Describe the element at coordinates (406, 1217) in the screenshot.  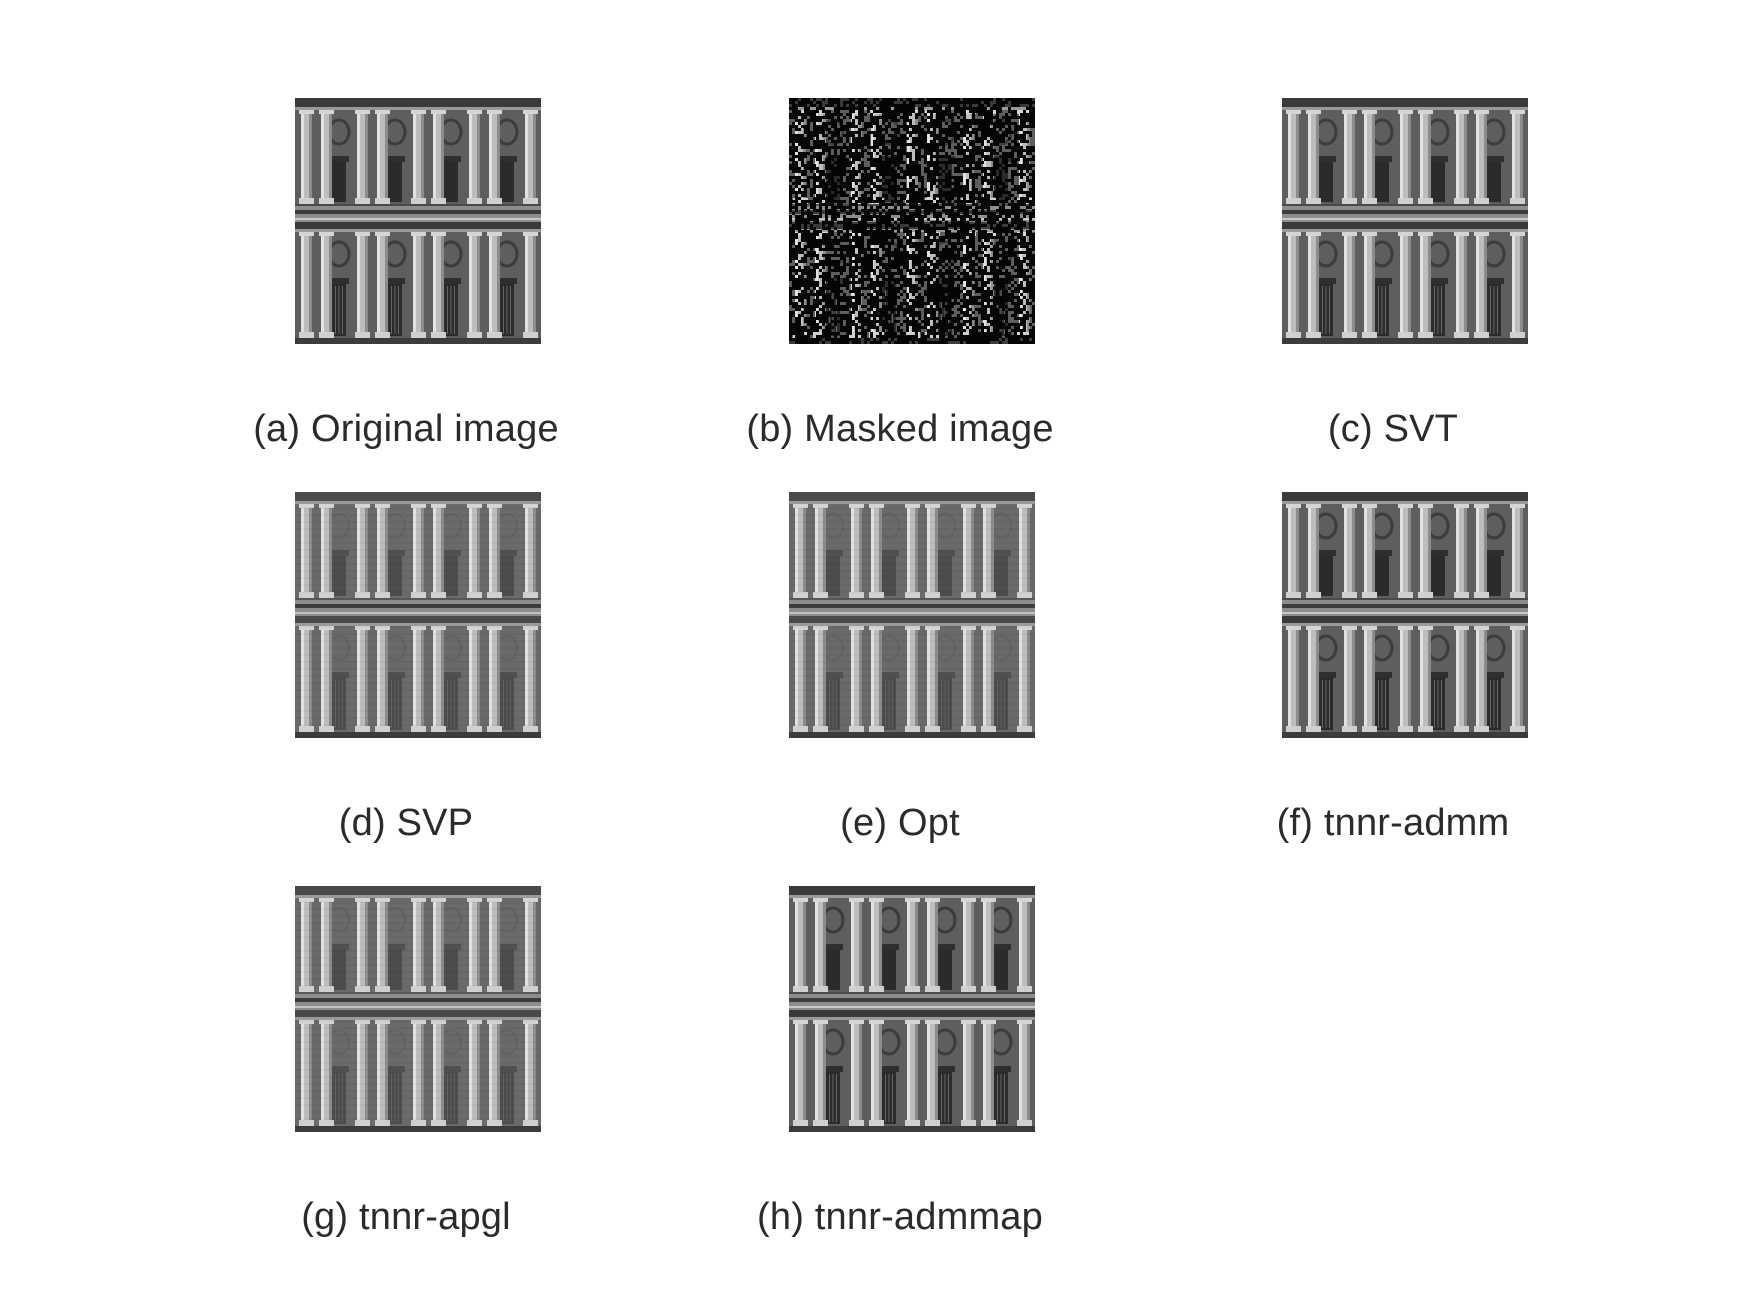
I see `panel-caption: (g) tnnr-apgl` at that location.